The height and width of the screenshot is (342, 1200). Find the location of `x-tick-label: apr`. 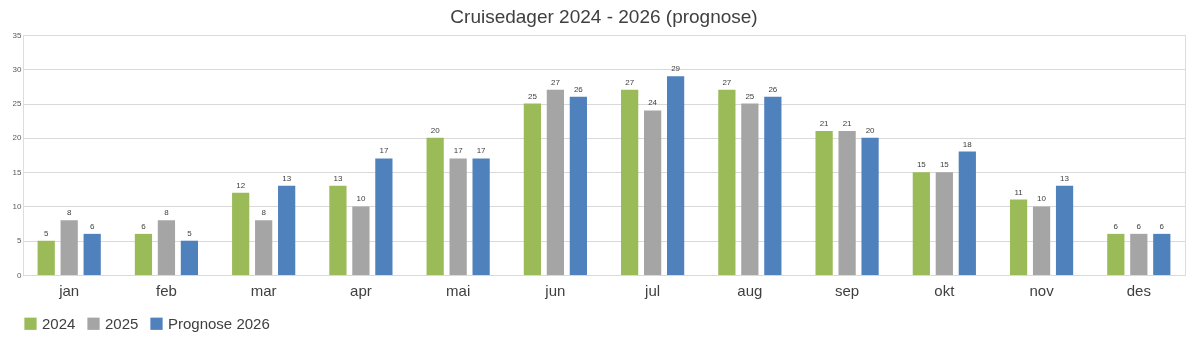

x-tick-label: apr is located at coordinates (361, 290).